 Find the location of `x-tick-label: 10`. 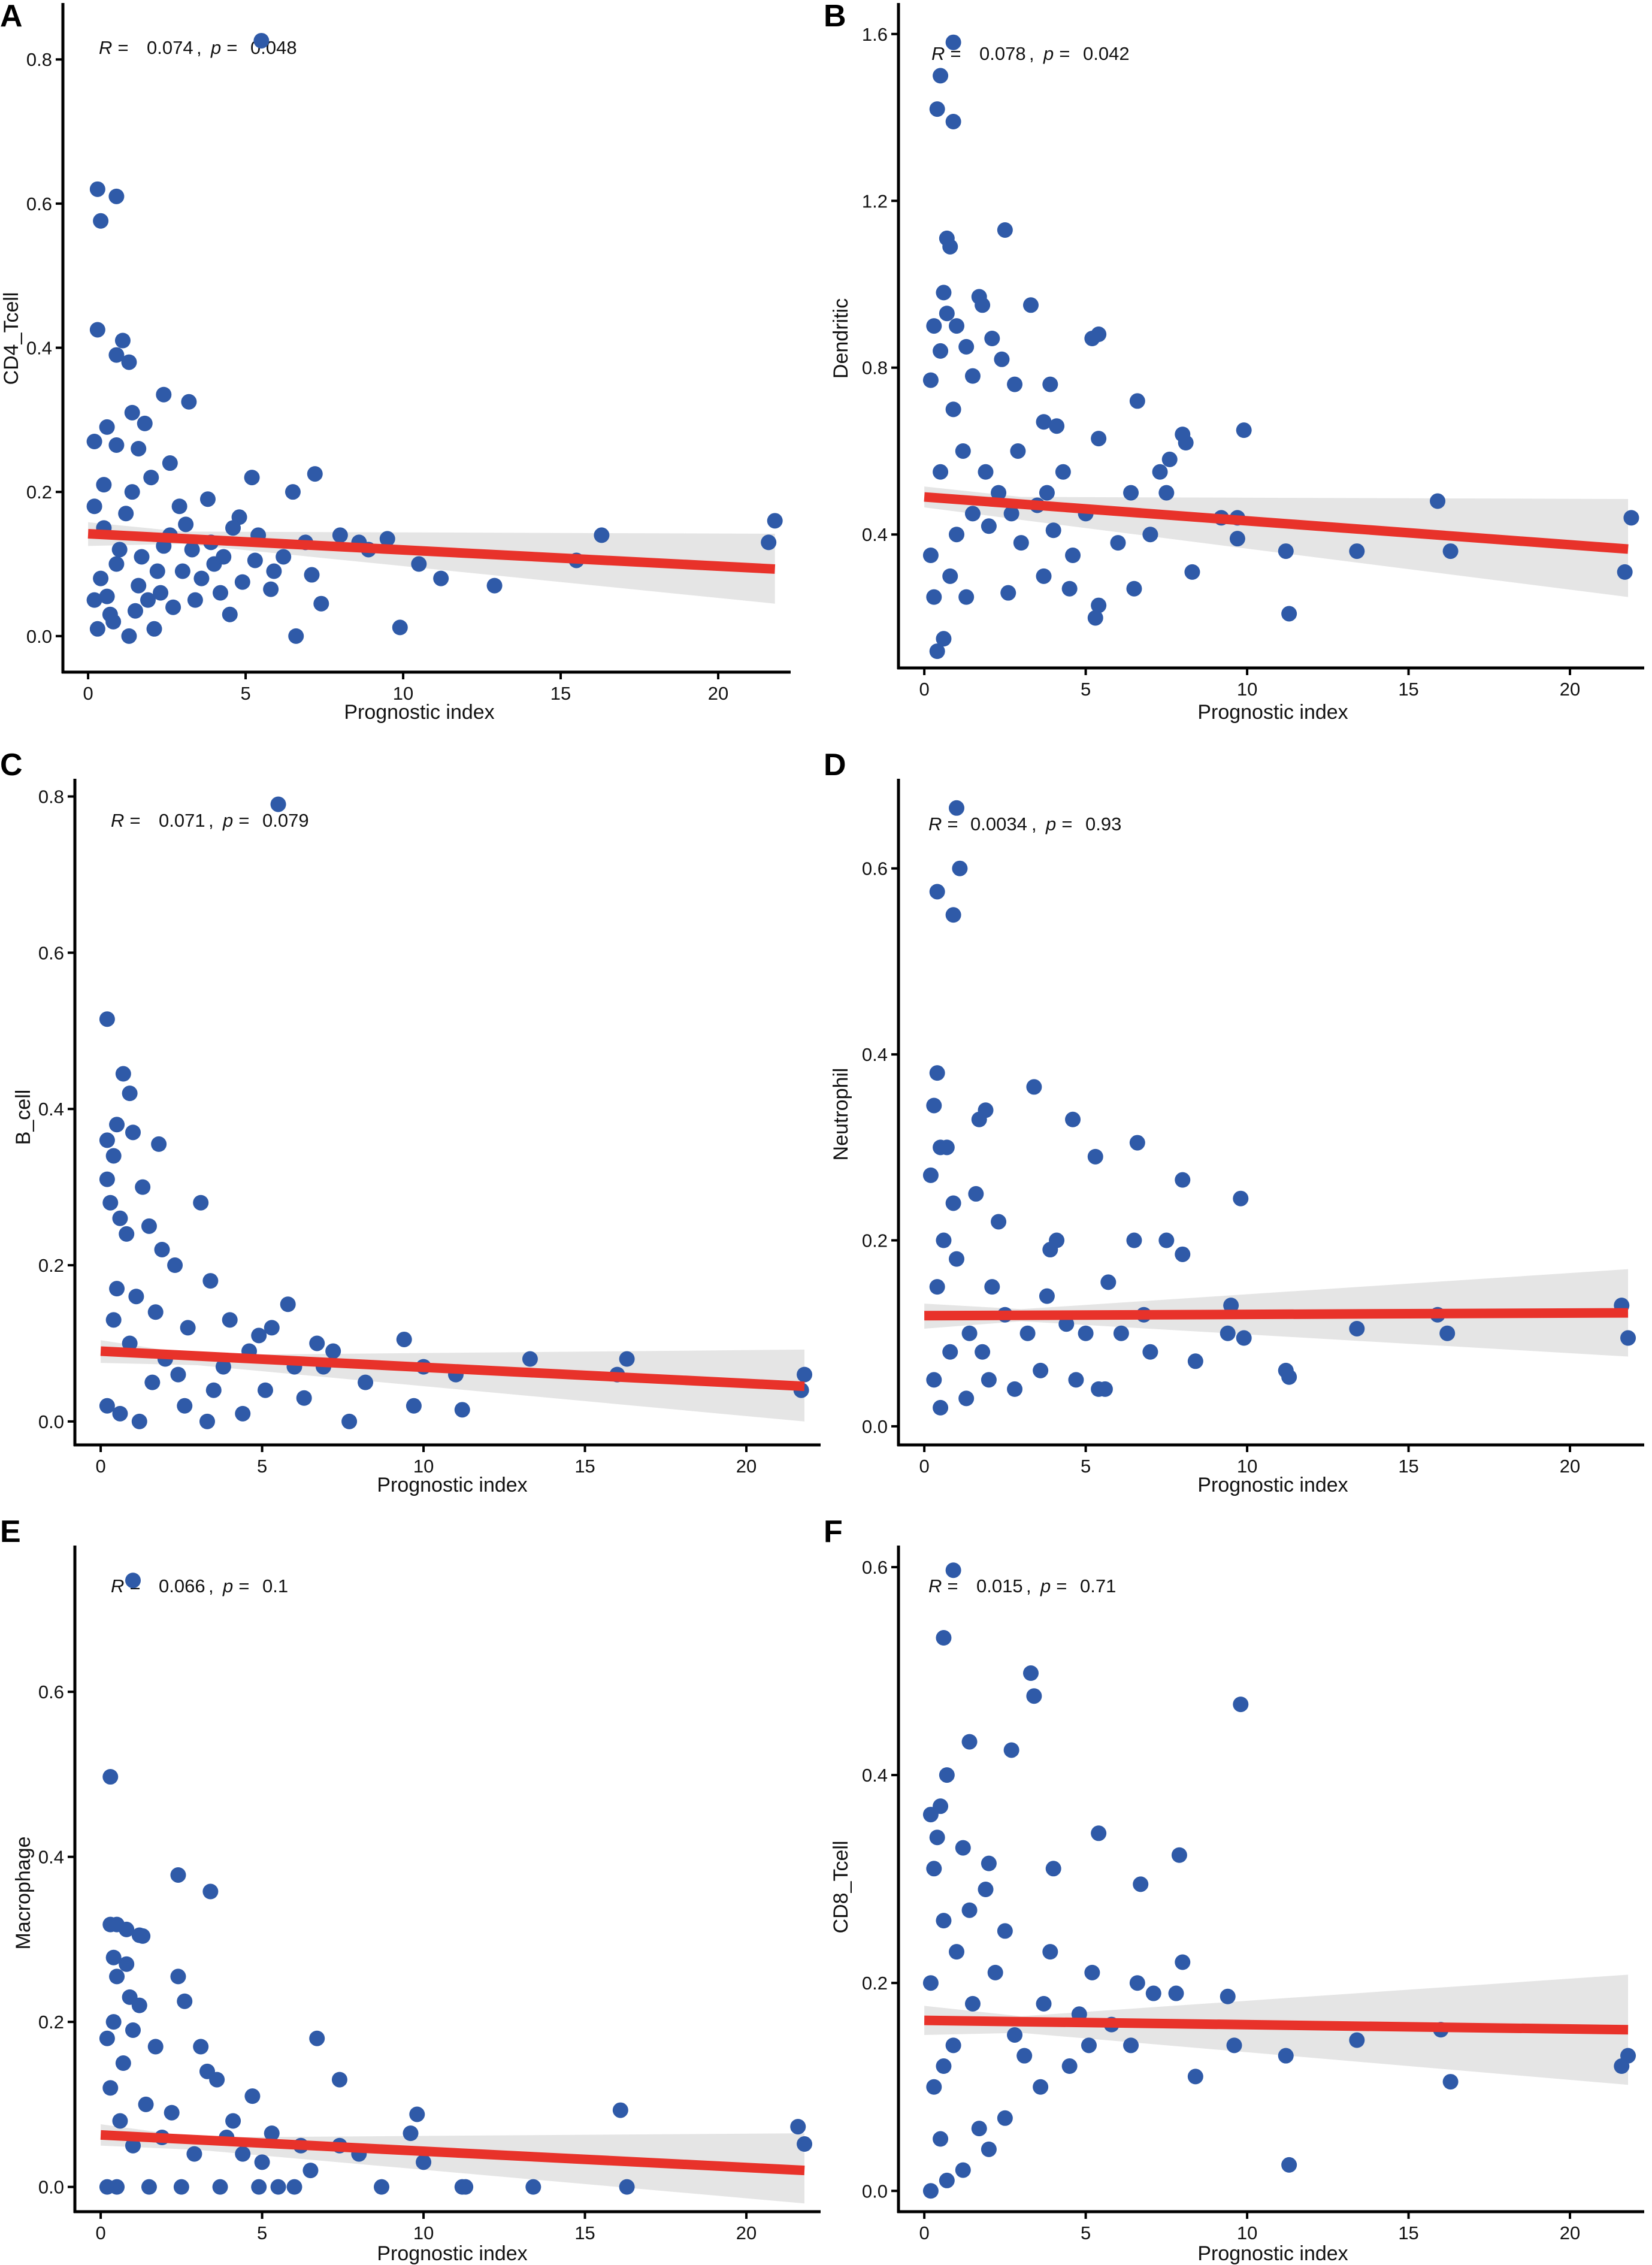

x-tick-label: 10 is located at coordinates (1247, 689).